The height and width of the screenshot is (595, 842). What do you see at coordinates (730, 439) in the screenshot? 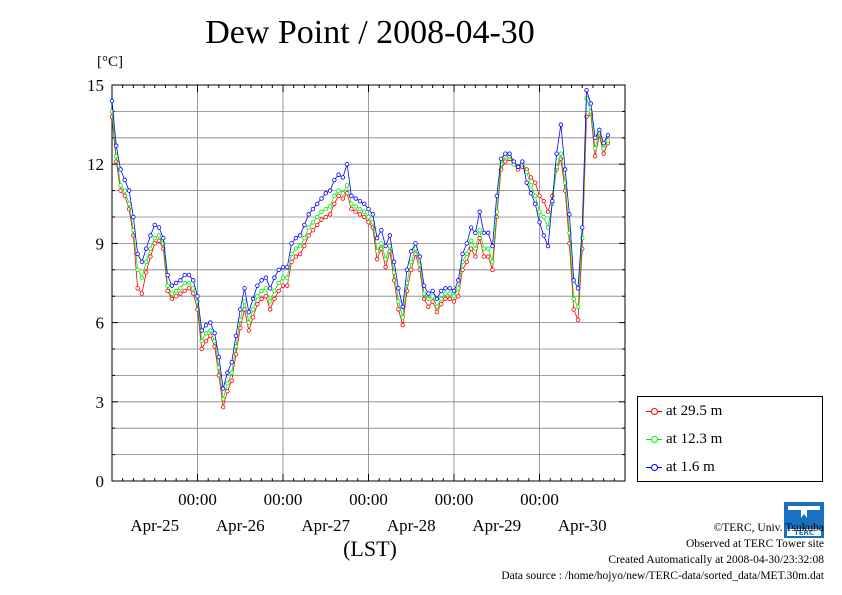
I see `chart-legend: at 29.5 m at 12.3 m at 1.6 m` at bounding box center [730, 439].